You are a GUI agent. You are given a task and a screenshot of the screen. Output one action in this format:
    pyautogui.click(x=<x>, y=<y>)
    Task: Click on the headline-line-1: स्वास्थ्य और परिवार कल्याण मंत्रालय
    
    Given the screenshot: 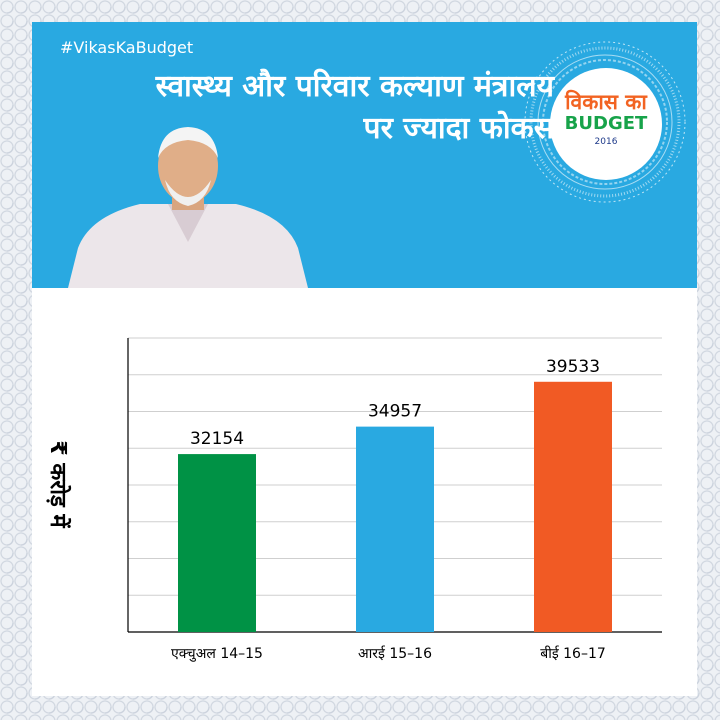 What is the action you would take?
    pyautogui.click(x=354, y=86)
    